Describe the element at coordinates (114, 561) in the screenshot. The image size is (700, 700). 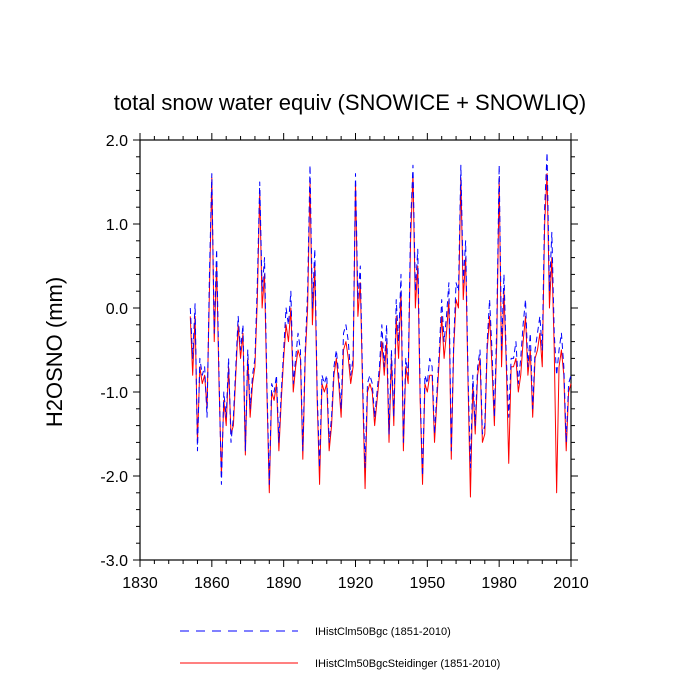
I see `y-tick-label: -3.0` at that location.